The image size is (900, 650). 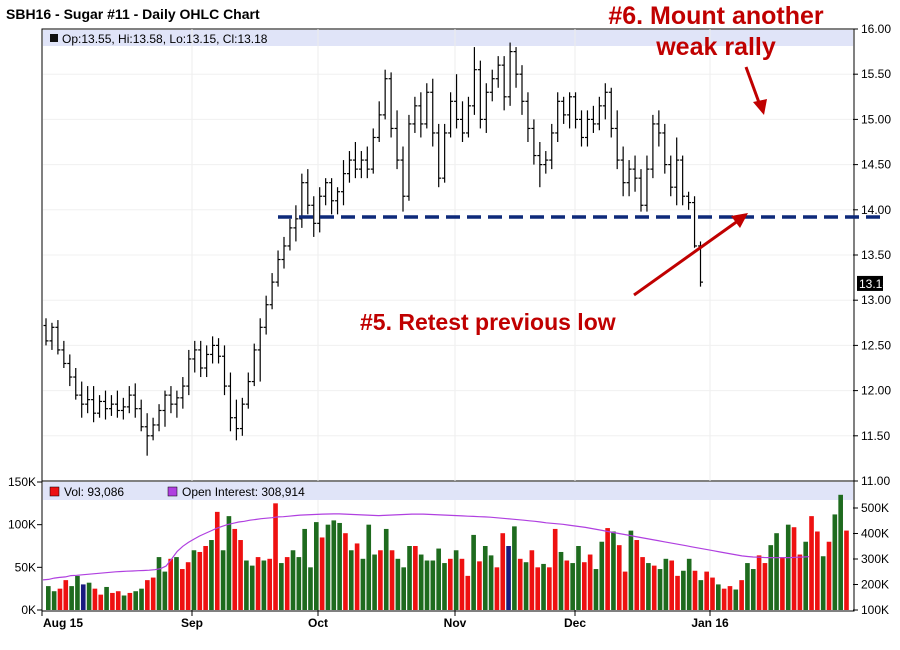 What do you see at coordinates (875, 610) in the screenshot?
I see `open-interest-tick-label: 100K` at bounding box center [875, 610].